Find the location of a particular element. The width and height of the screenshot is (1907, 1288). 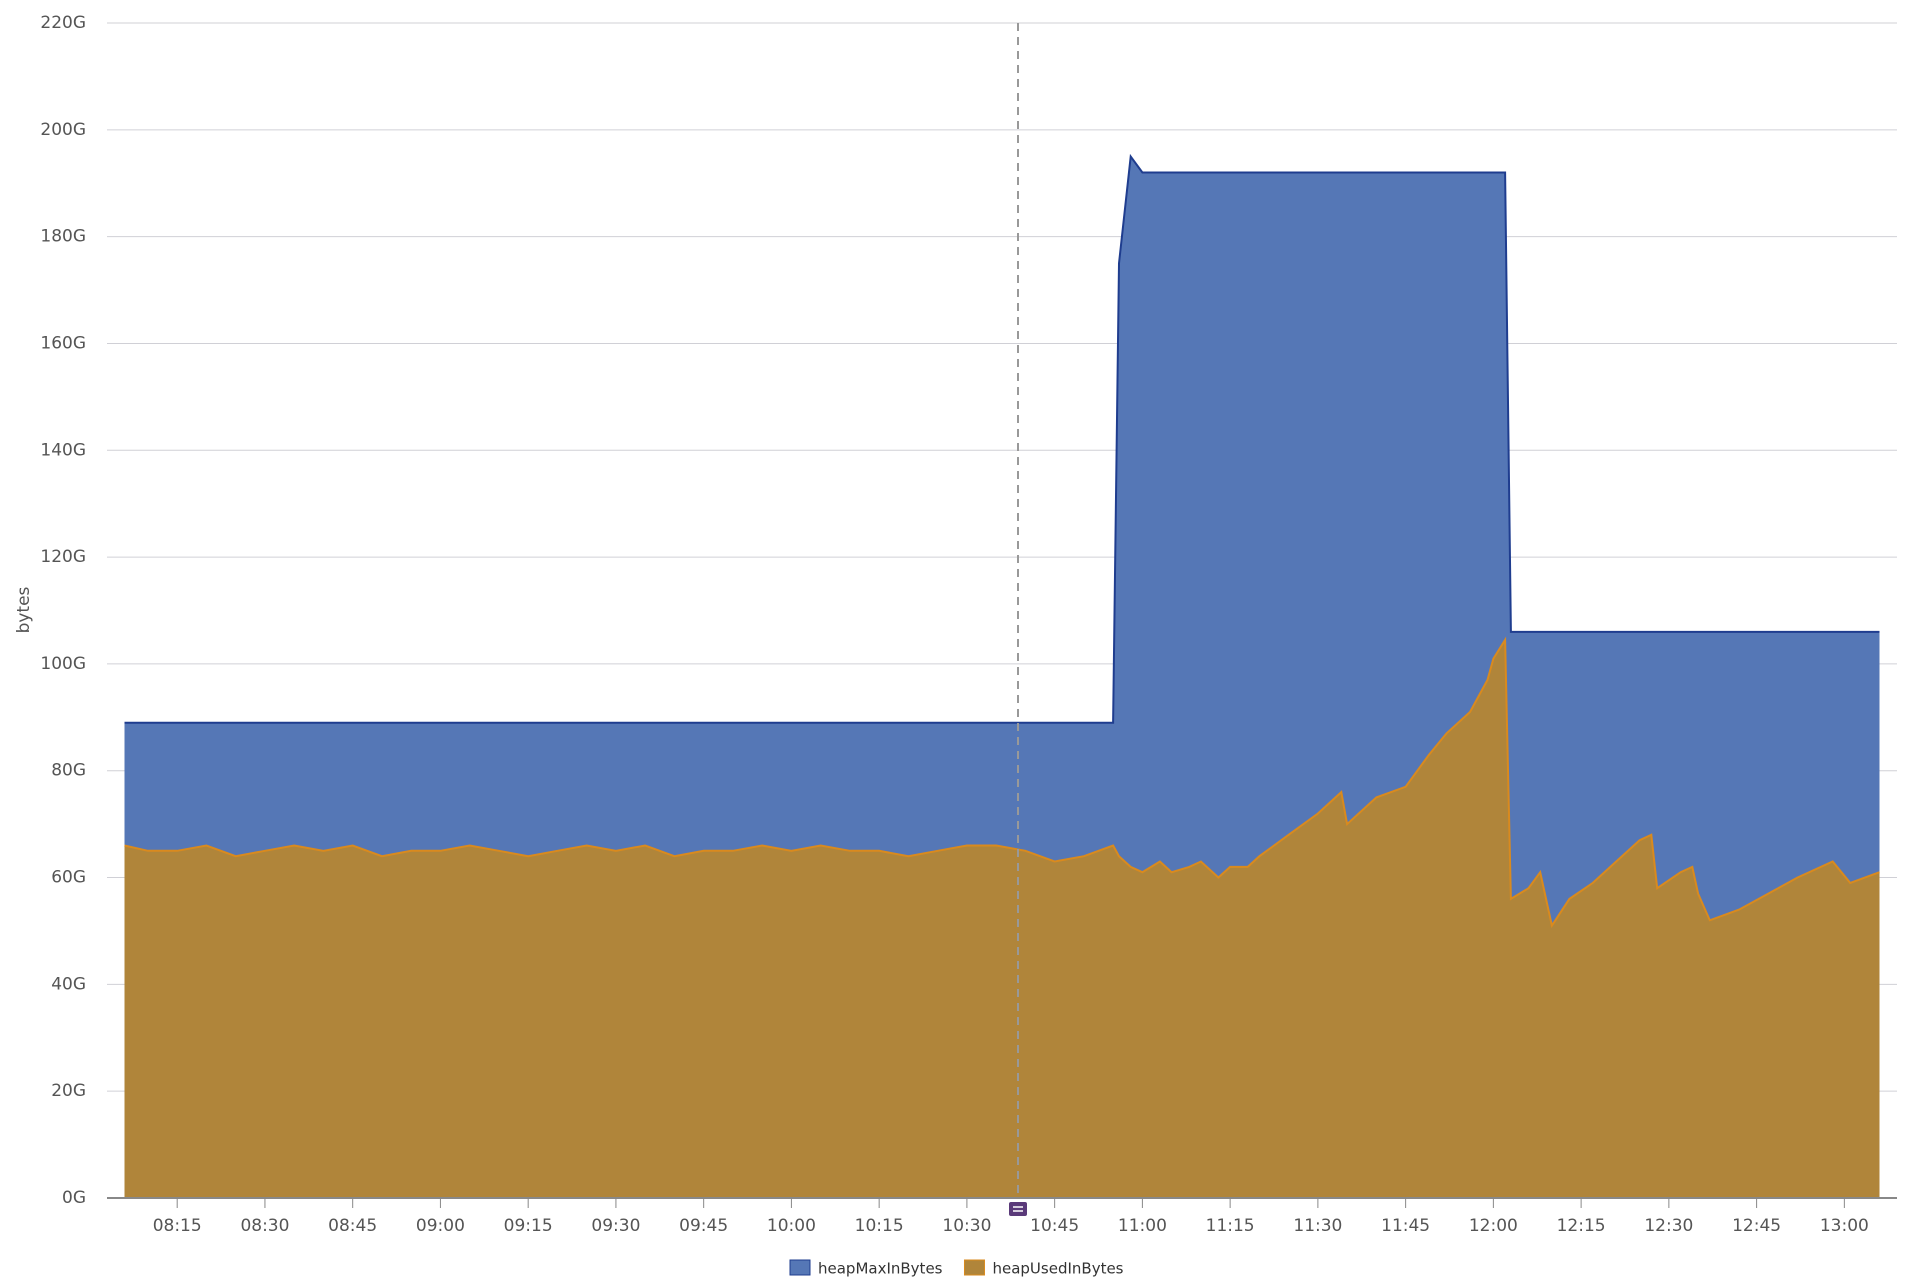

x-tick-label: 11:45 is located at coordinates (1405, 1226).